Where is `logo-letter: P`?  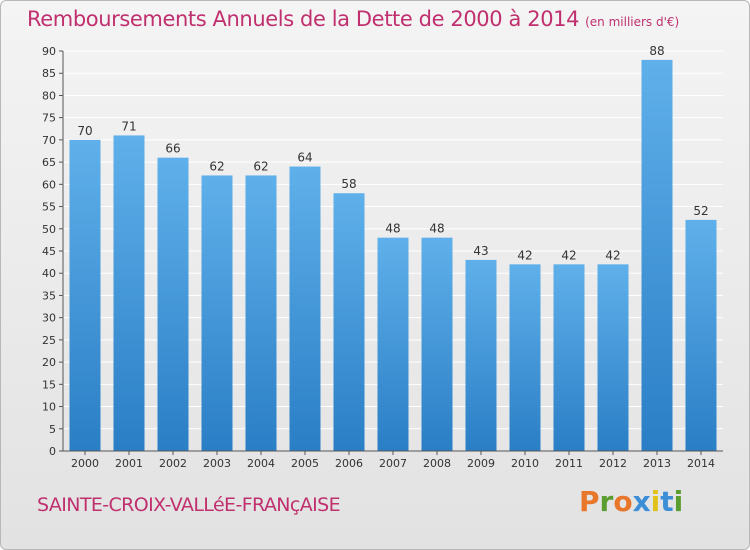 logo-letter: P is located at coordinates (589, 501).